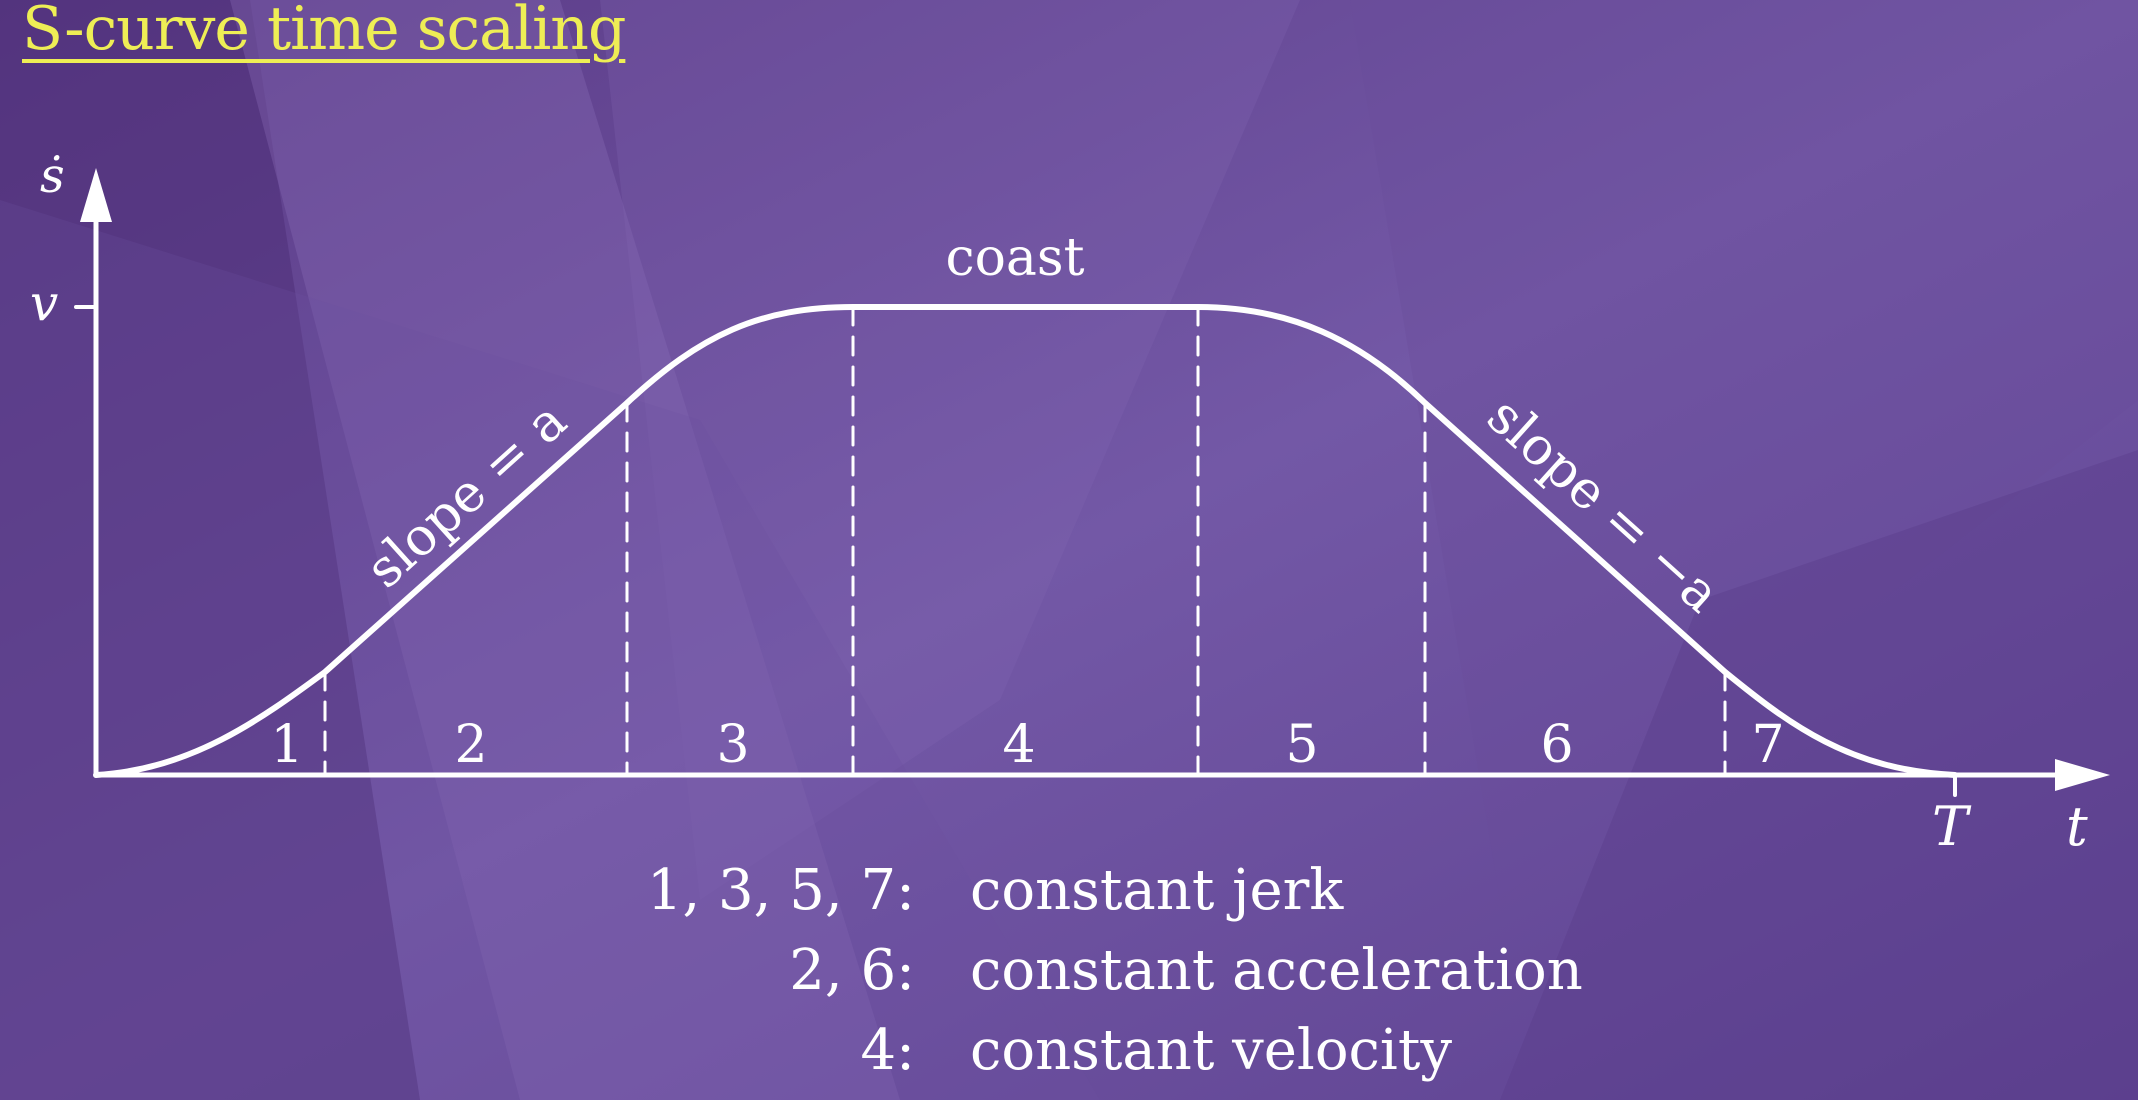 The height and width of the screenshot is (1100, 2138). I want to click on coast-label: coast, so click(1014, 258).